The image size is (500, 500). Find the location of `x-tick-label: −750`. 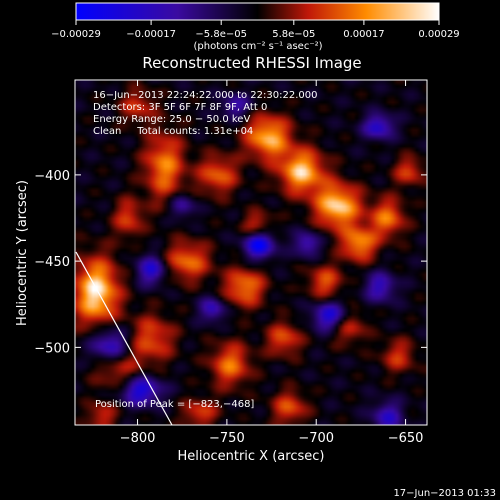

x-tick-label: −750 is located at coordinates (227, 438).